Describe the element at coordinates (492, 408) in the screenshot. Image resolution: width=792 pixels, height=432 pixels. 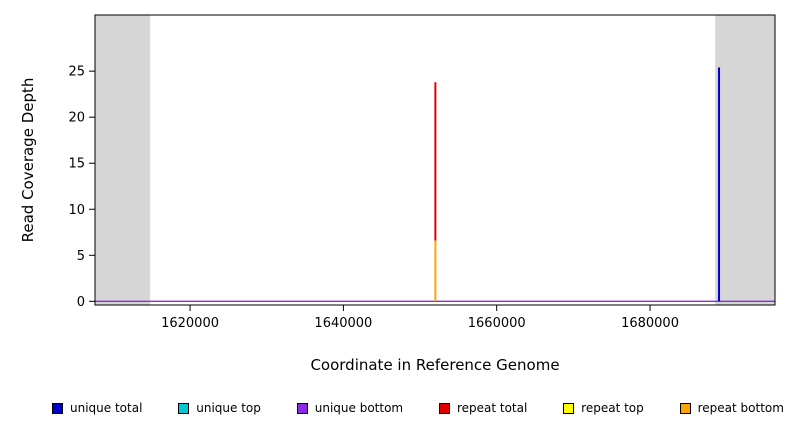
I see `legend-label: repeat total` at that location.